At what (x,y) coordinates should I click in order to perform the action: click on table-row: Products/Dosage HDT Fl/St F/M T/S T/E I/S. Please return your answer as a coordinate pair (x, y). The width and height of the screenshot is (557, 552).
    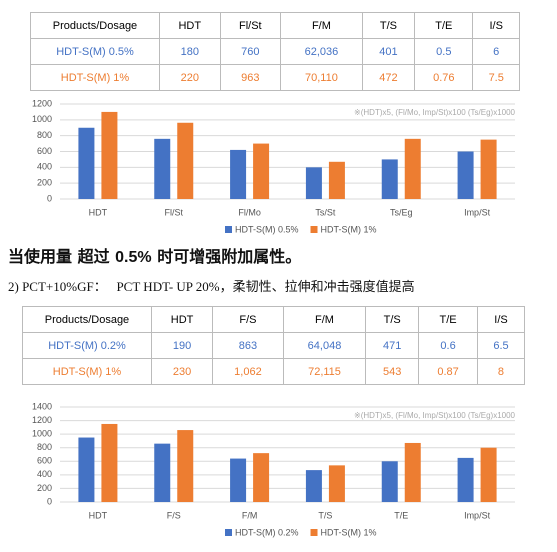
    Looking at the image, I should click on (275, 25).